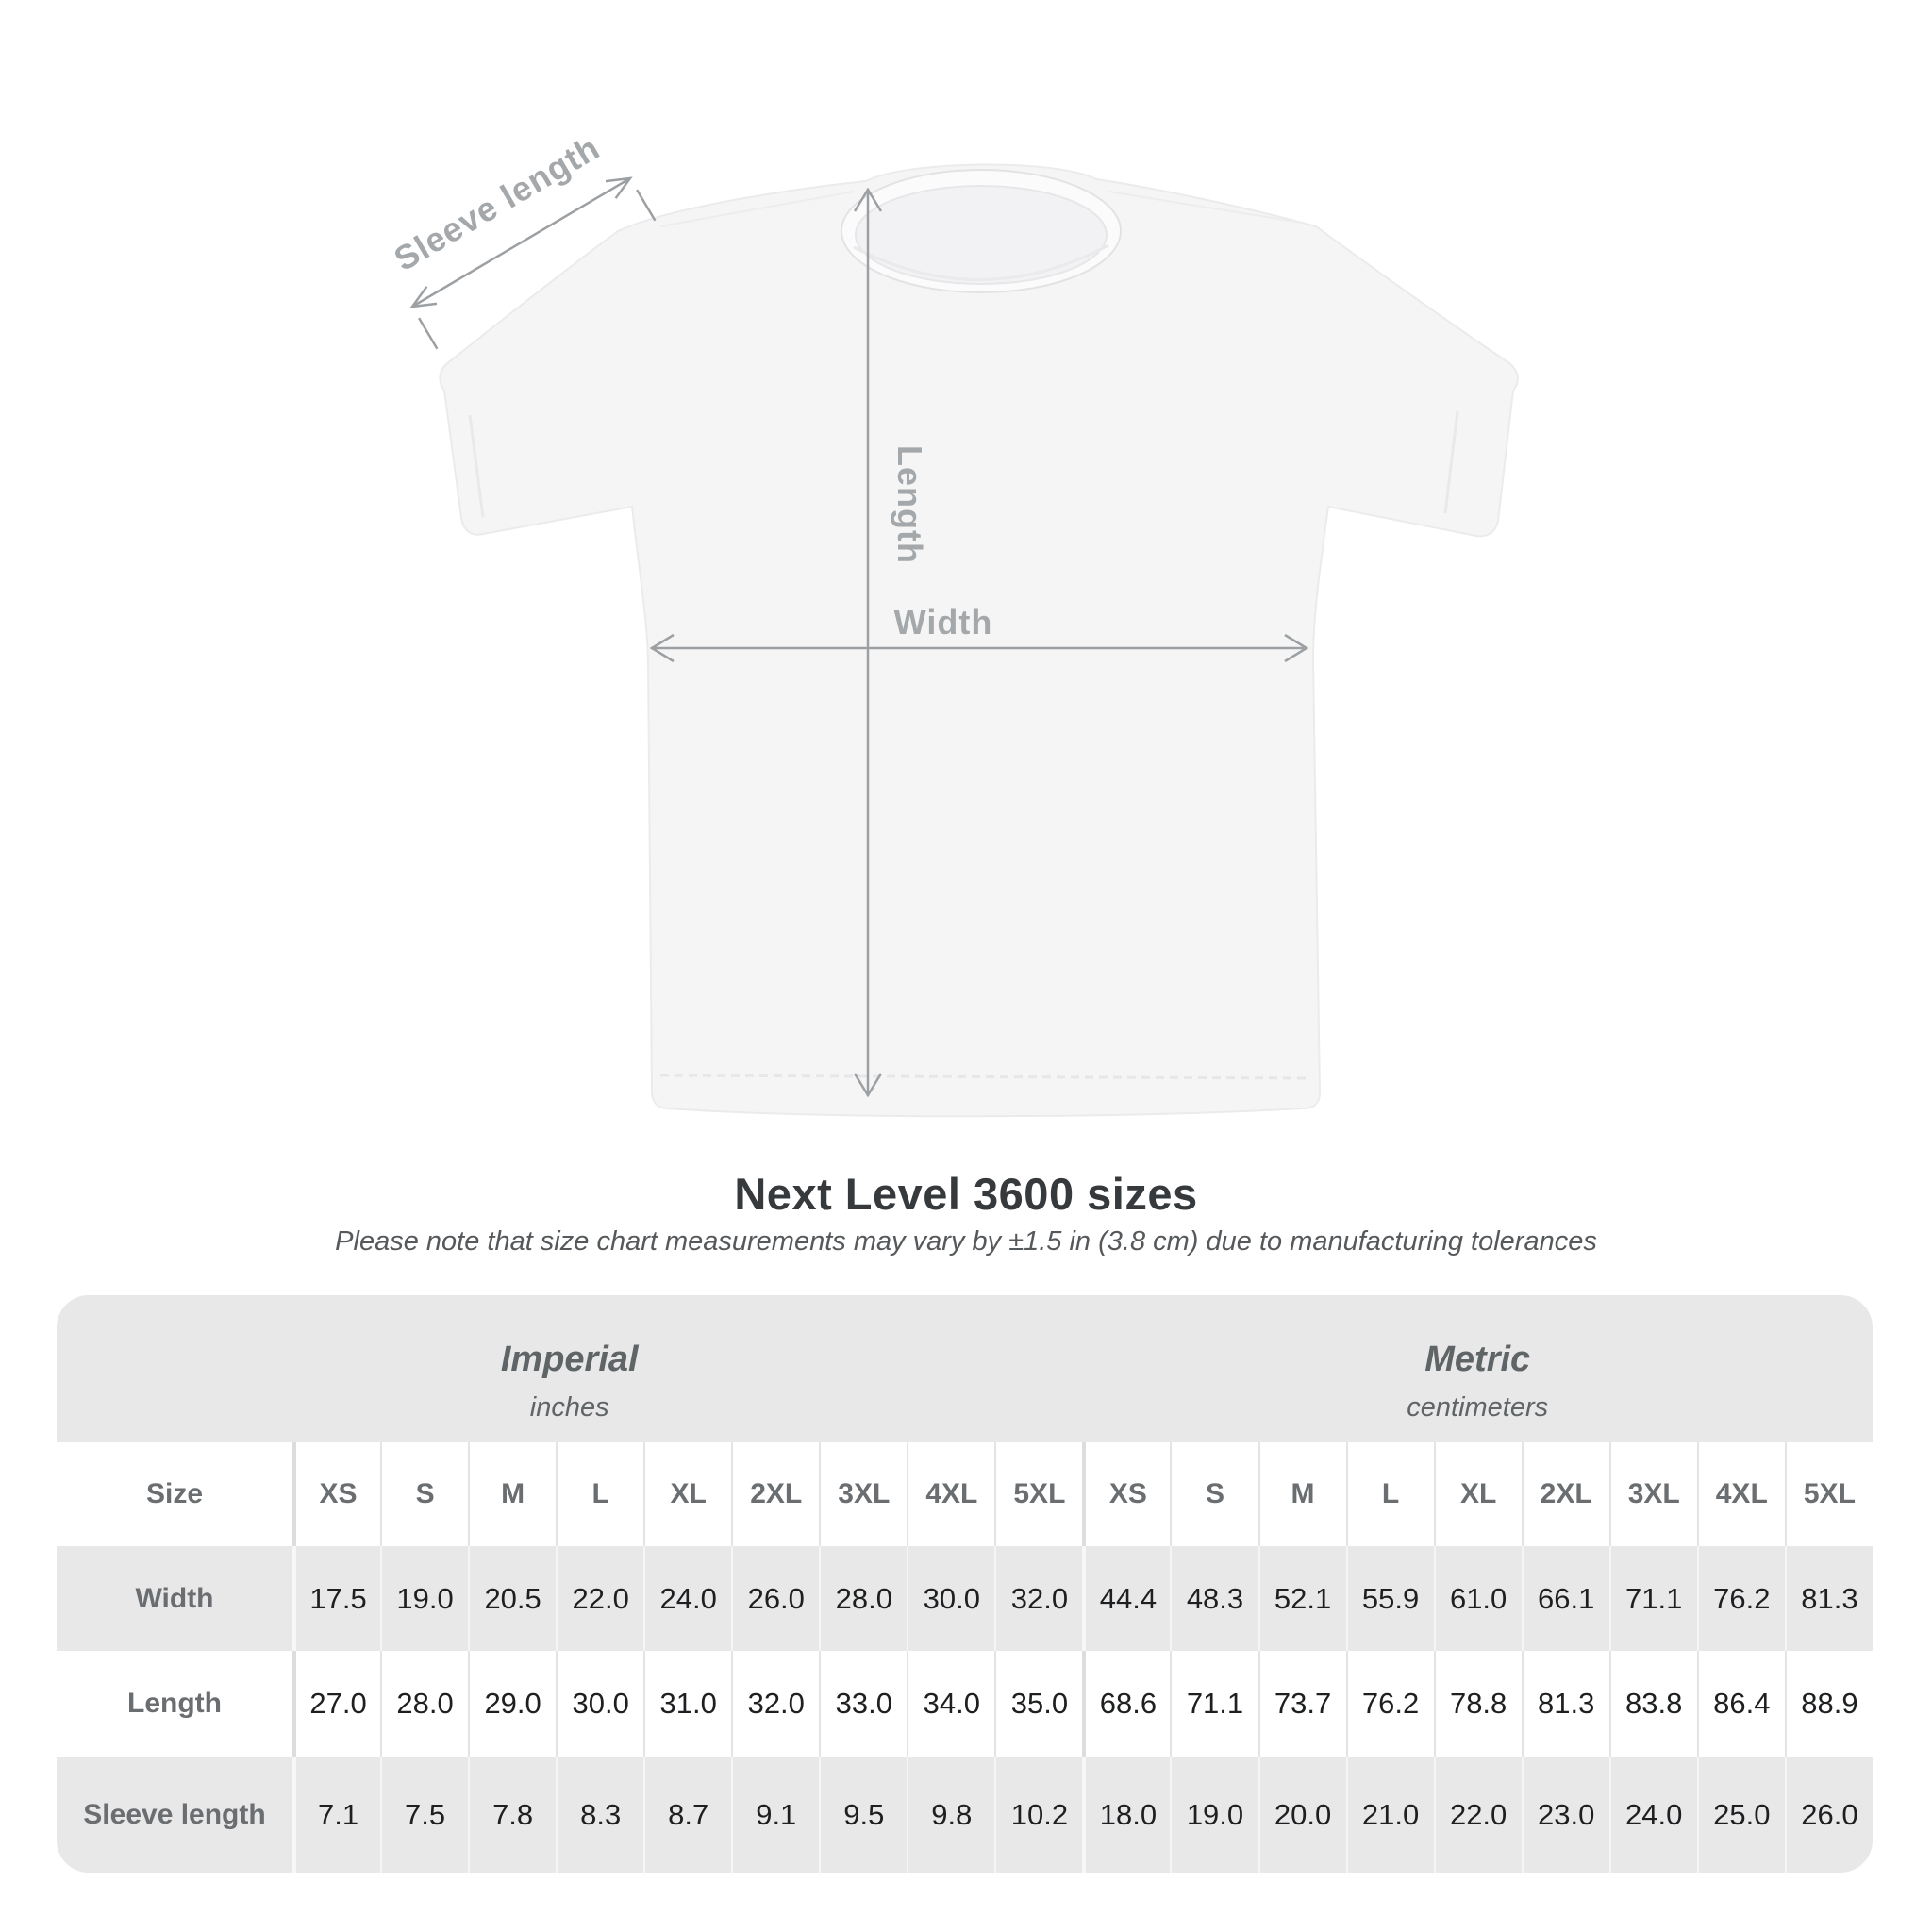 The height and width of the screenshot is (1932, 1932). Describe the element at coordinates (986, 1077) in the screenshot. I see `hem-stitch-seam` at that location.